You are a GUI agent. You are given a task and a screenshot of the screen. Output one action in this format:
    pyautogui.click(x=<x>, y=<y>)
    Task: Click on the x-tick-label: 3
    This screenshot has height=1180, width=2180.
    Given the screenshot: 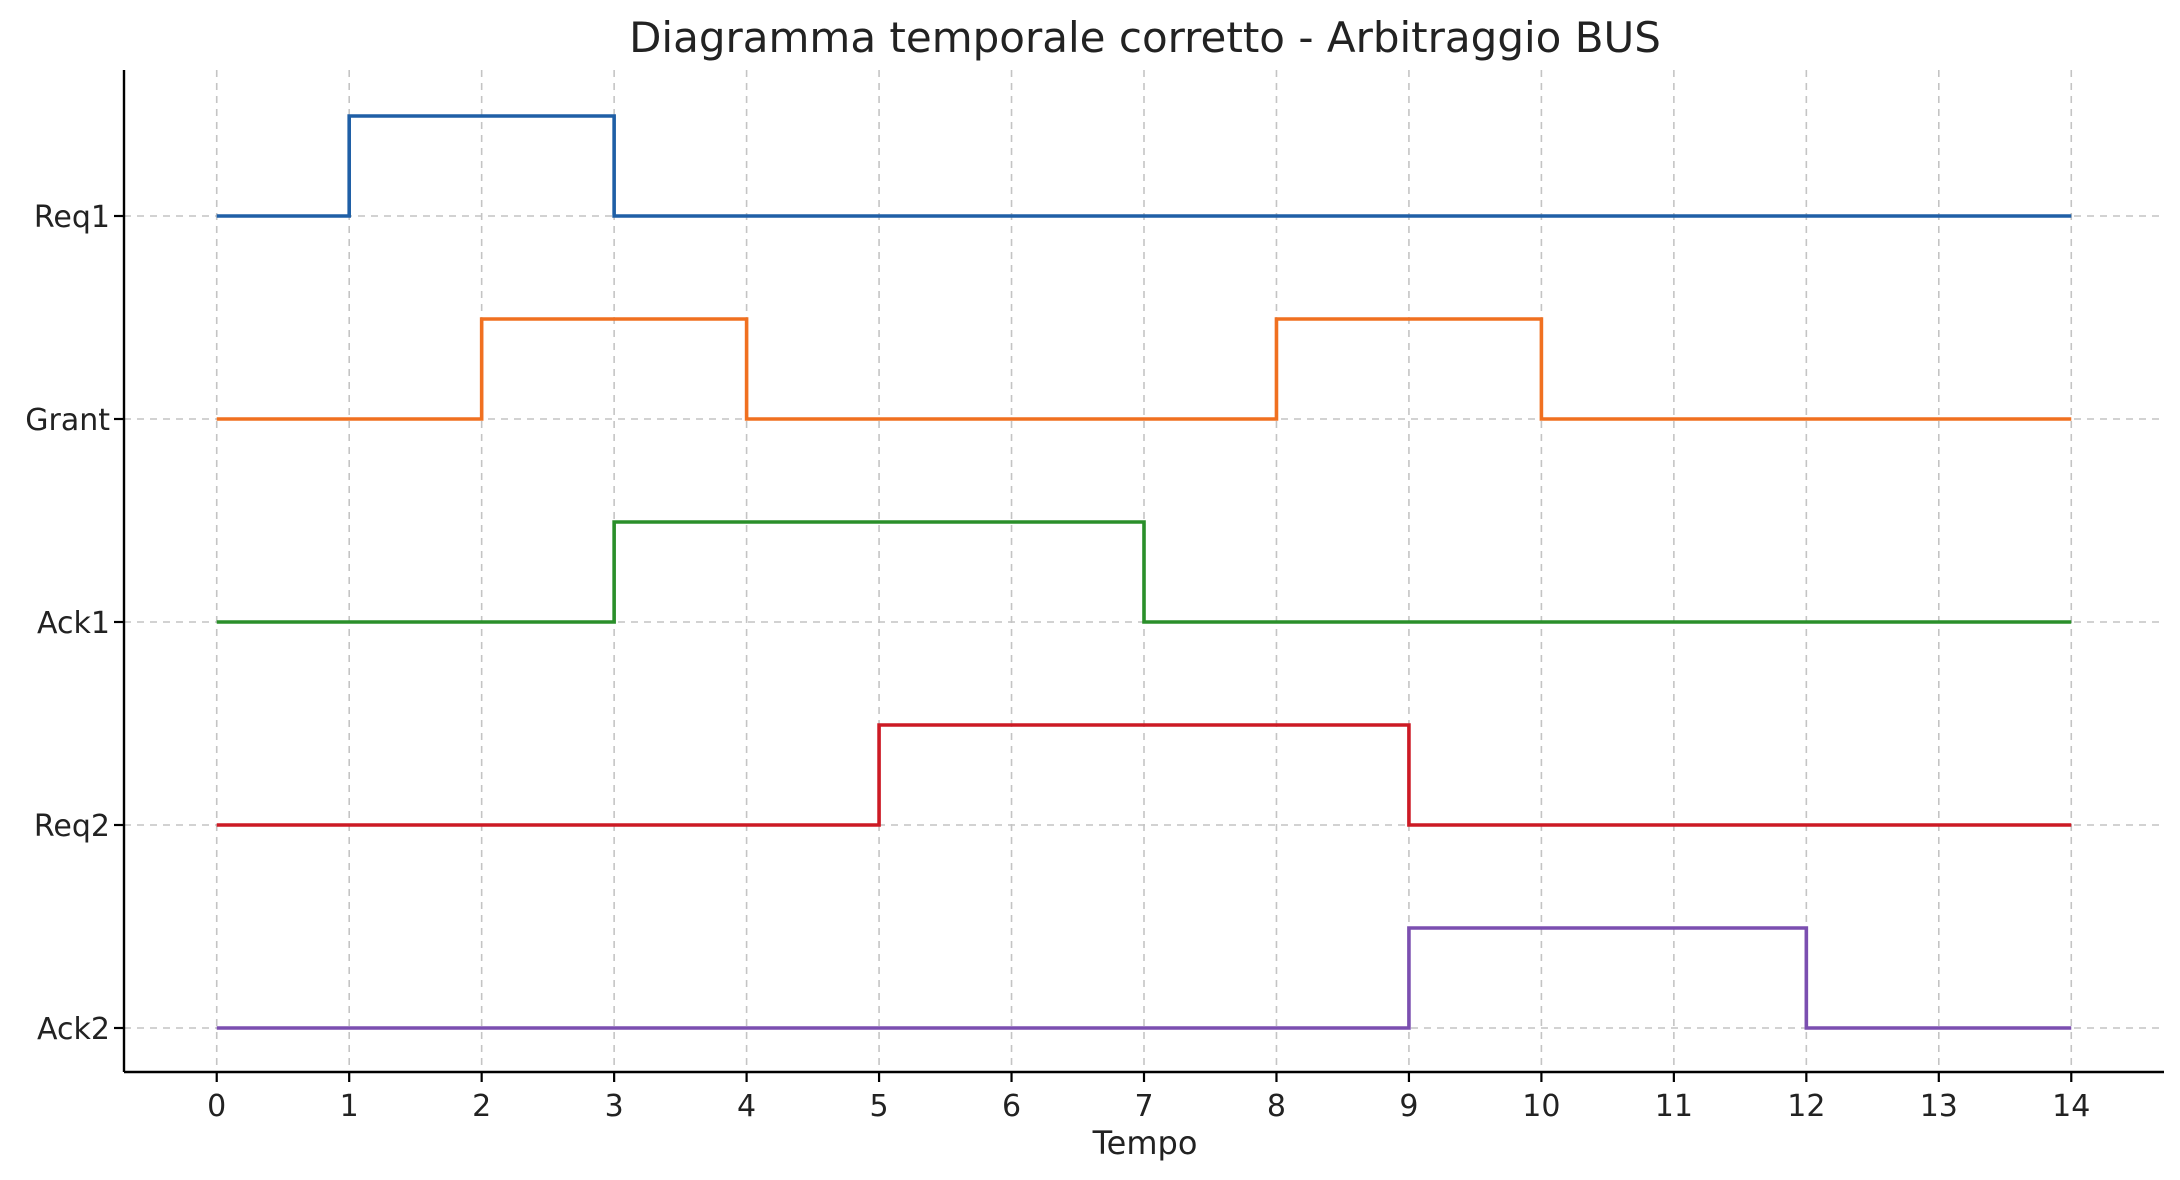 What is the action you would take?
    pyautogui.click(x=614, y=1106)
    